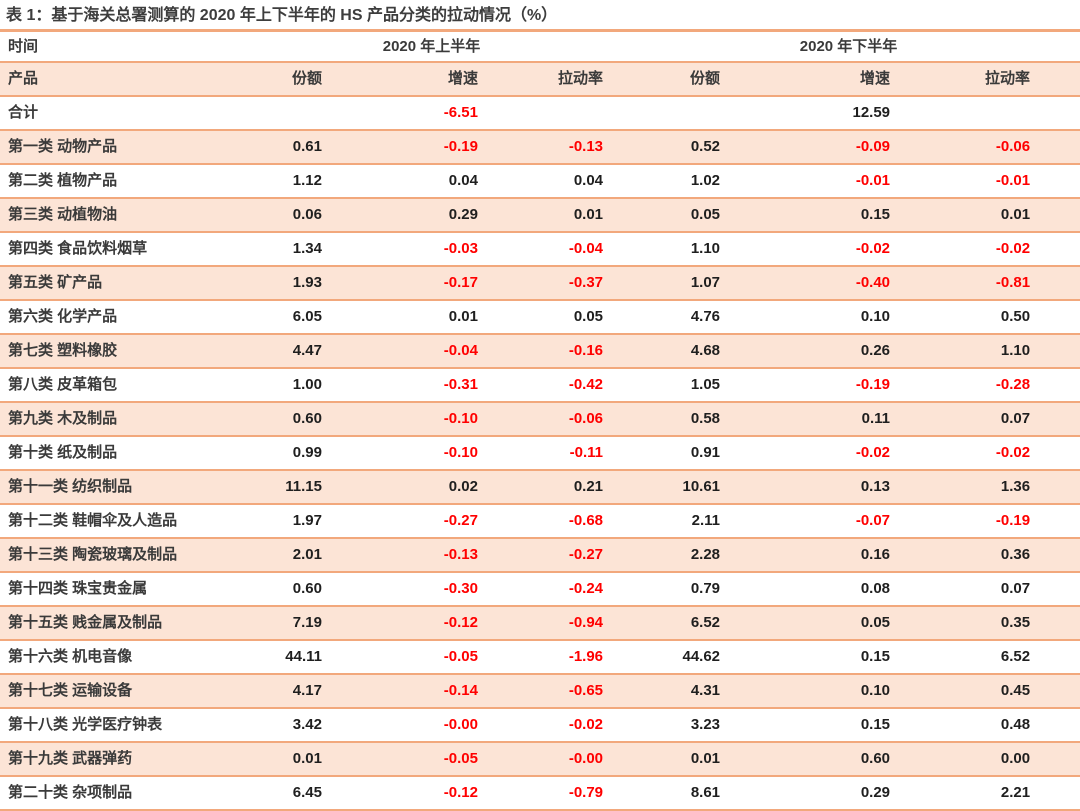  What do you see at coordinates (432, 47) in the screenshot?
I see `header-group-first-half: 2020 年上半年` at bounding box center [432, 47].